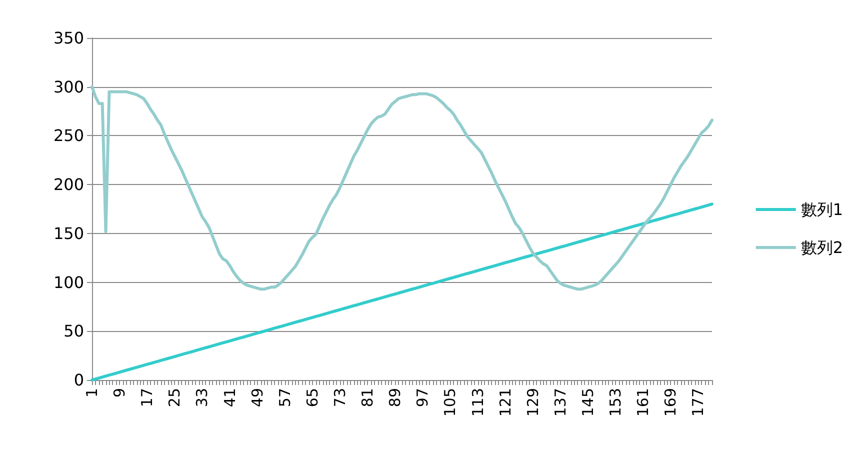 Image resolution: width=858 pixels, height=457 pixels. What do you see at coordinates (588, 402) in the screenshot?
I see `x-tick-label: 145` at bounding box center [588, 402].